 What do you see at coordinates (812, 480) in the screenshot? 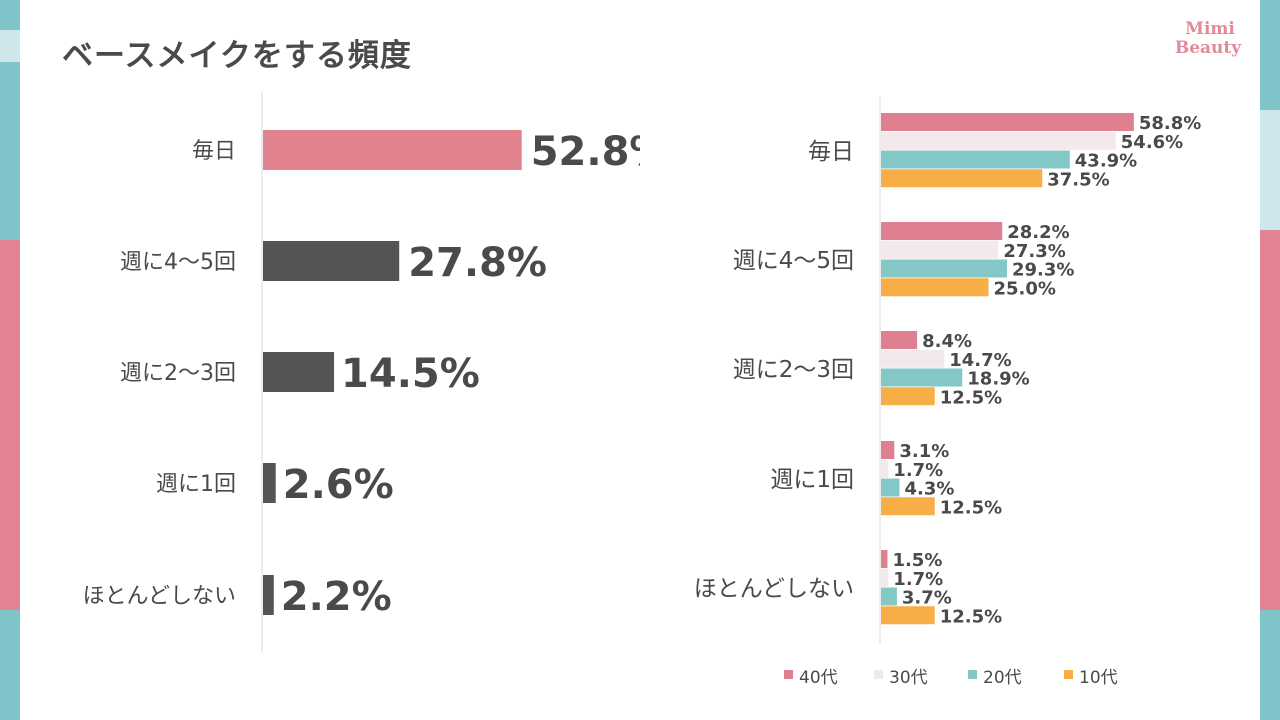
I see `age-category-label: 週に1回` at bounding box center [812, 480].